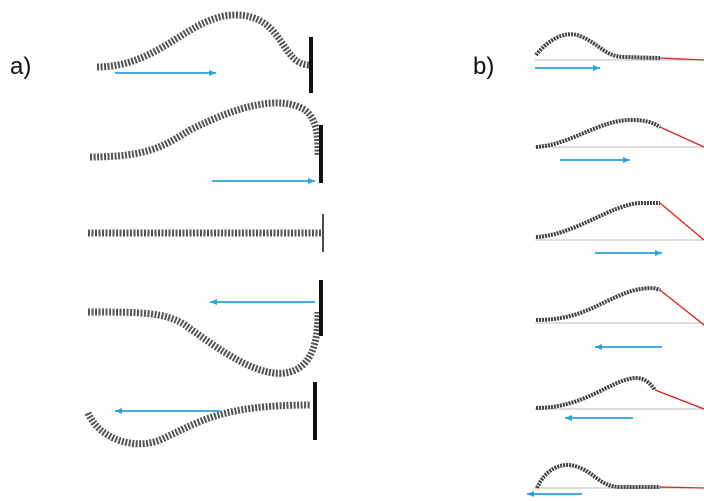  What do you see at coordinates (20, 66) in the screenshot?
I see `panel-label: a)` at bounding box center [20, 66].